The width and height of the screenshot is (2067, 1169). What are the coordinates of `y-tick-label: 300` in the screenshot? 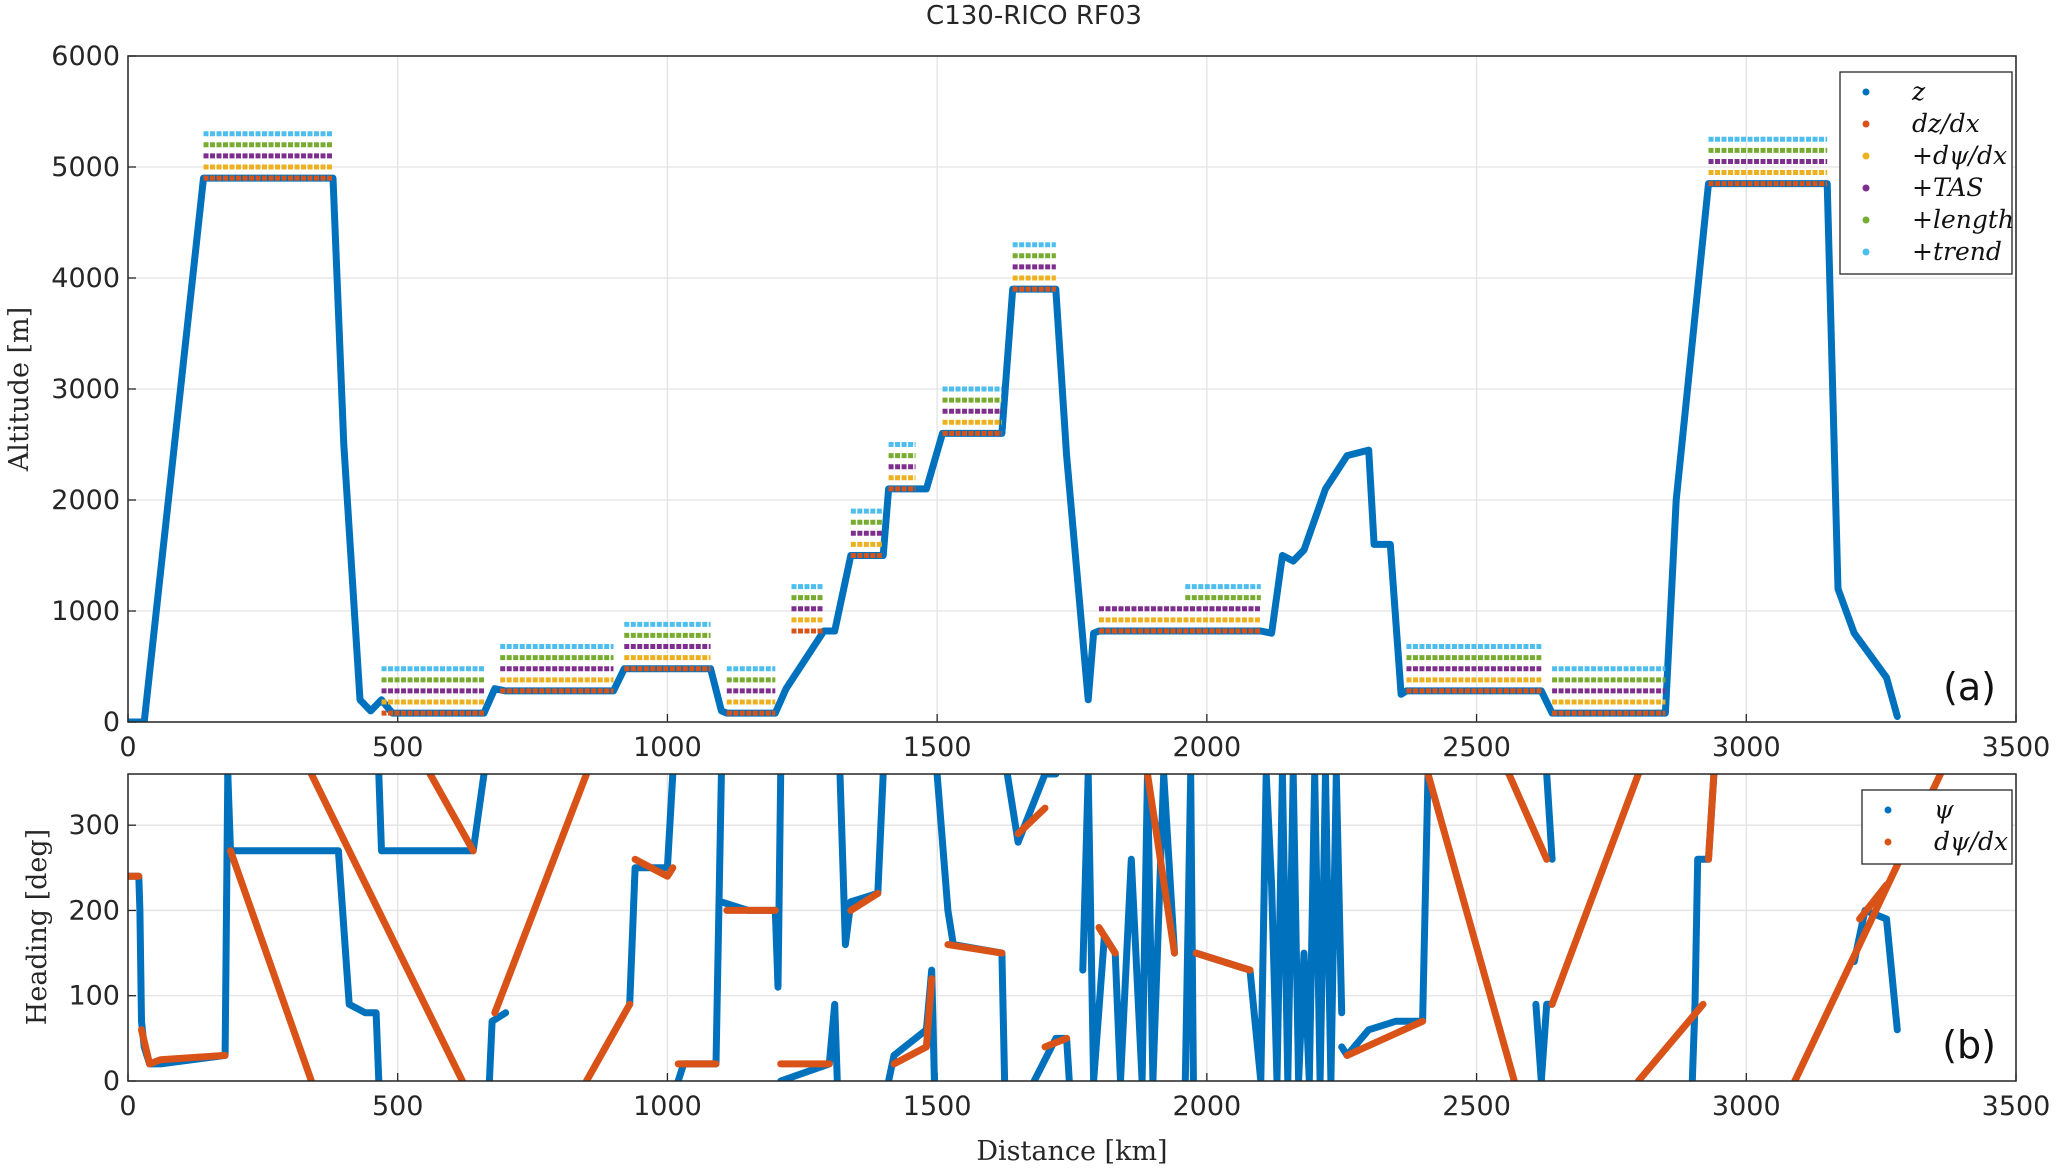 It's located at (94, 825).